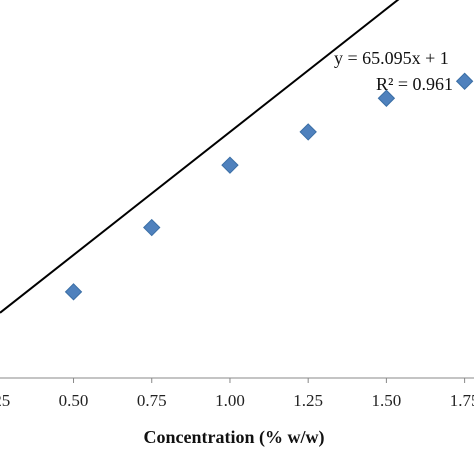 The height and width of the screenshot is (474, 474). I want to click on x-tick-label: 0.50, so click(74, 400).